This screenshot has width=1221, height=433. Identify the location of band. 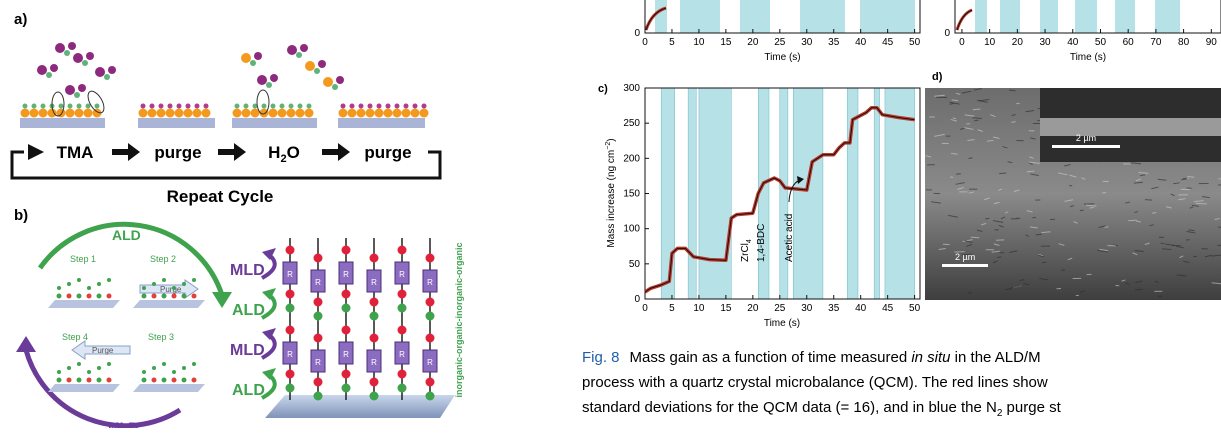
(700, 16).